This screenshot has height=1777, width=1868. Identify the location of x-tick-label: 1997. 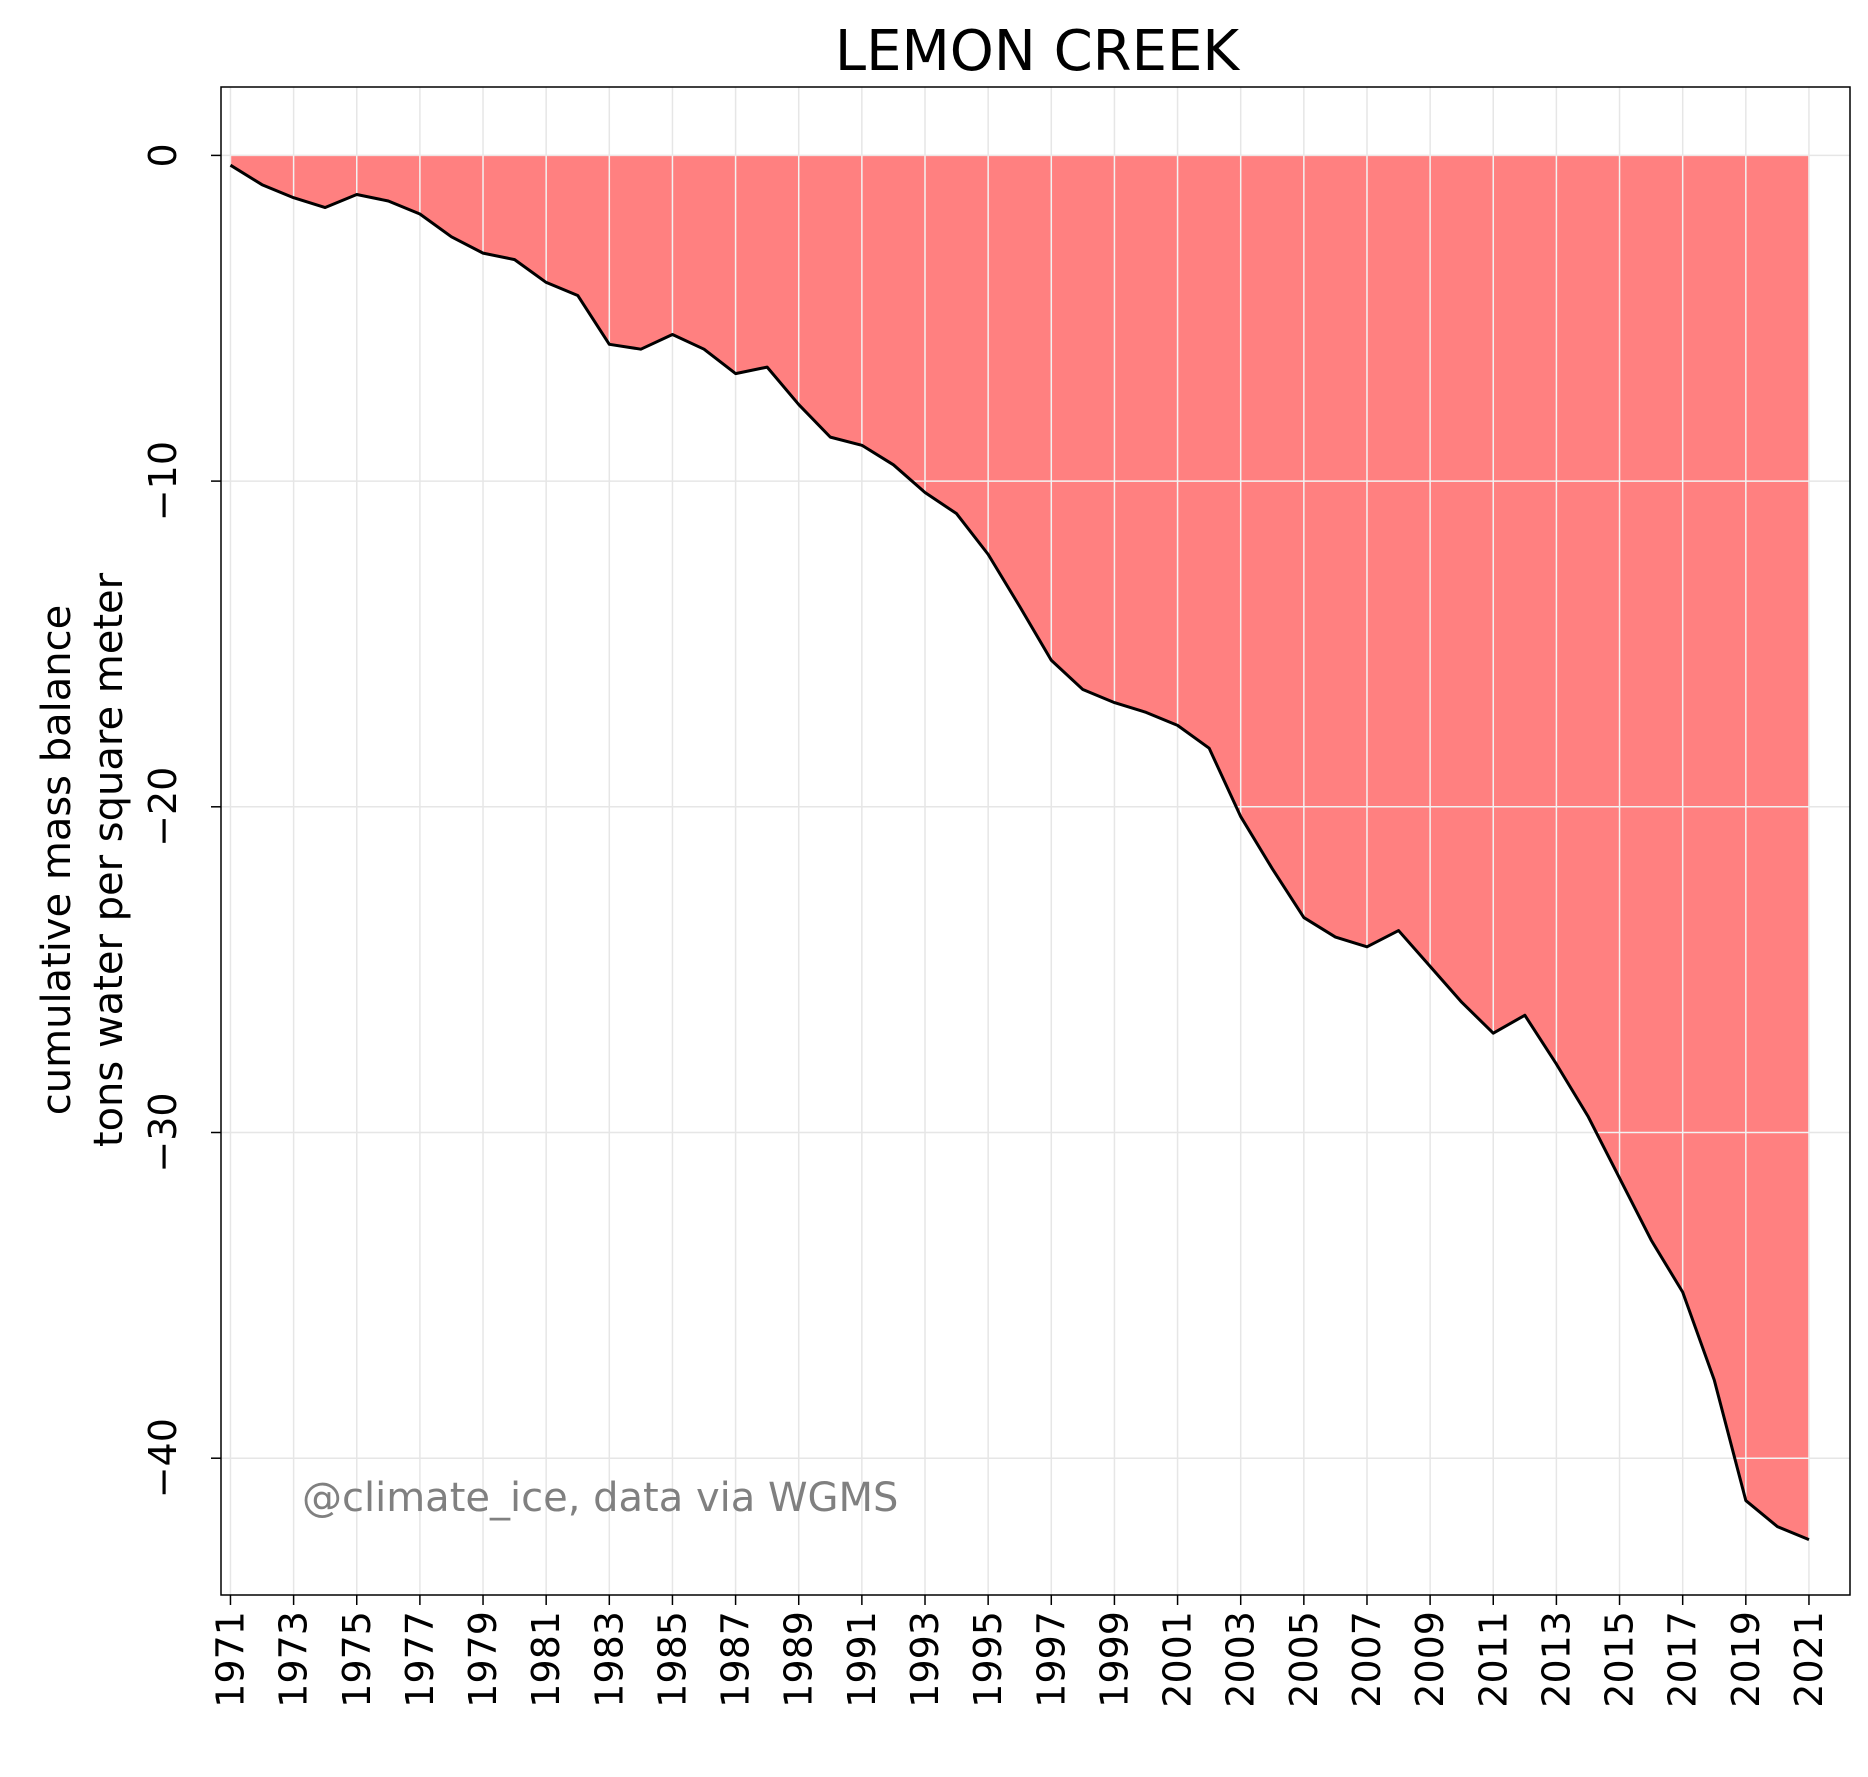
(1051, 1659).